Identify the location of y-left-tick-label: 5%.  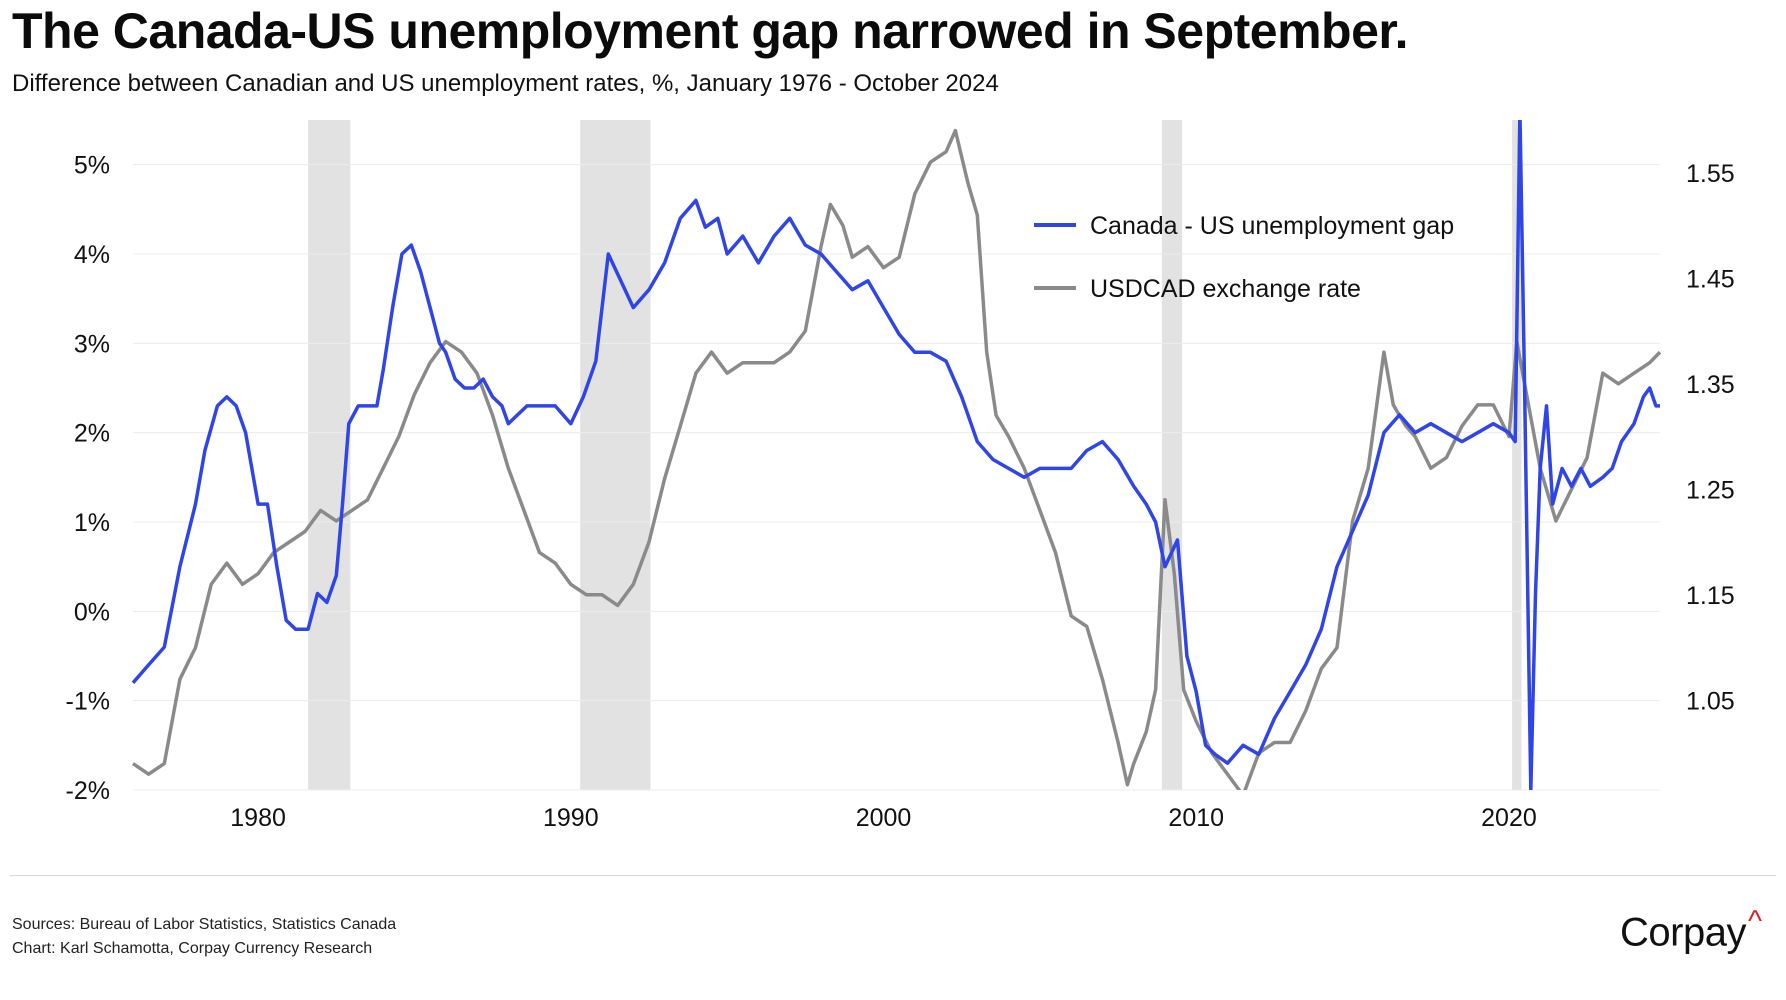
(92, 166).